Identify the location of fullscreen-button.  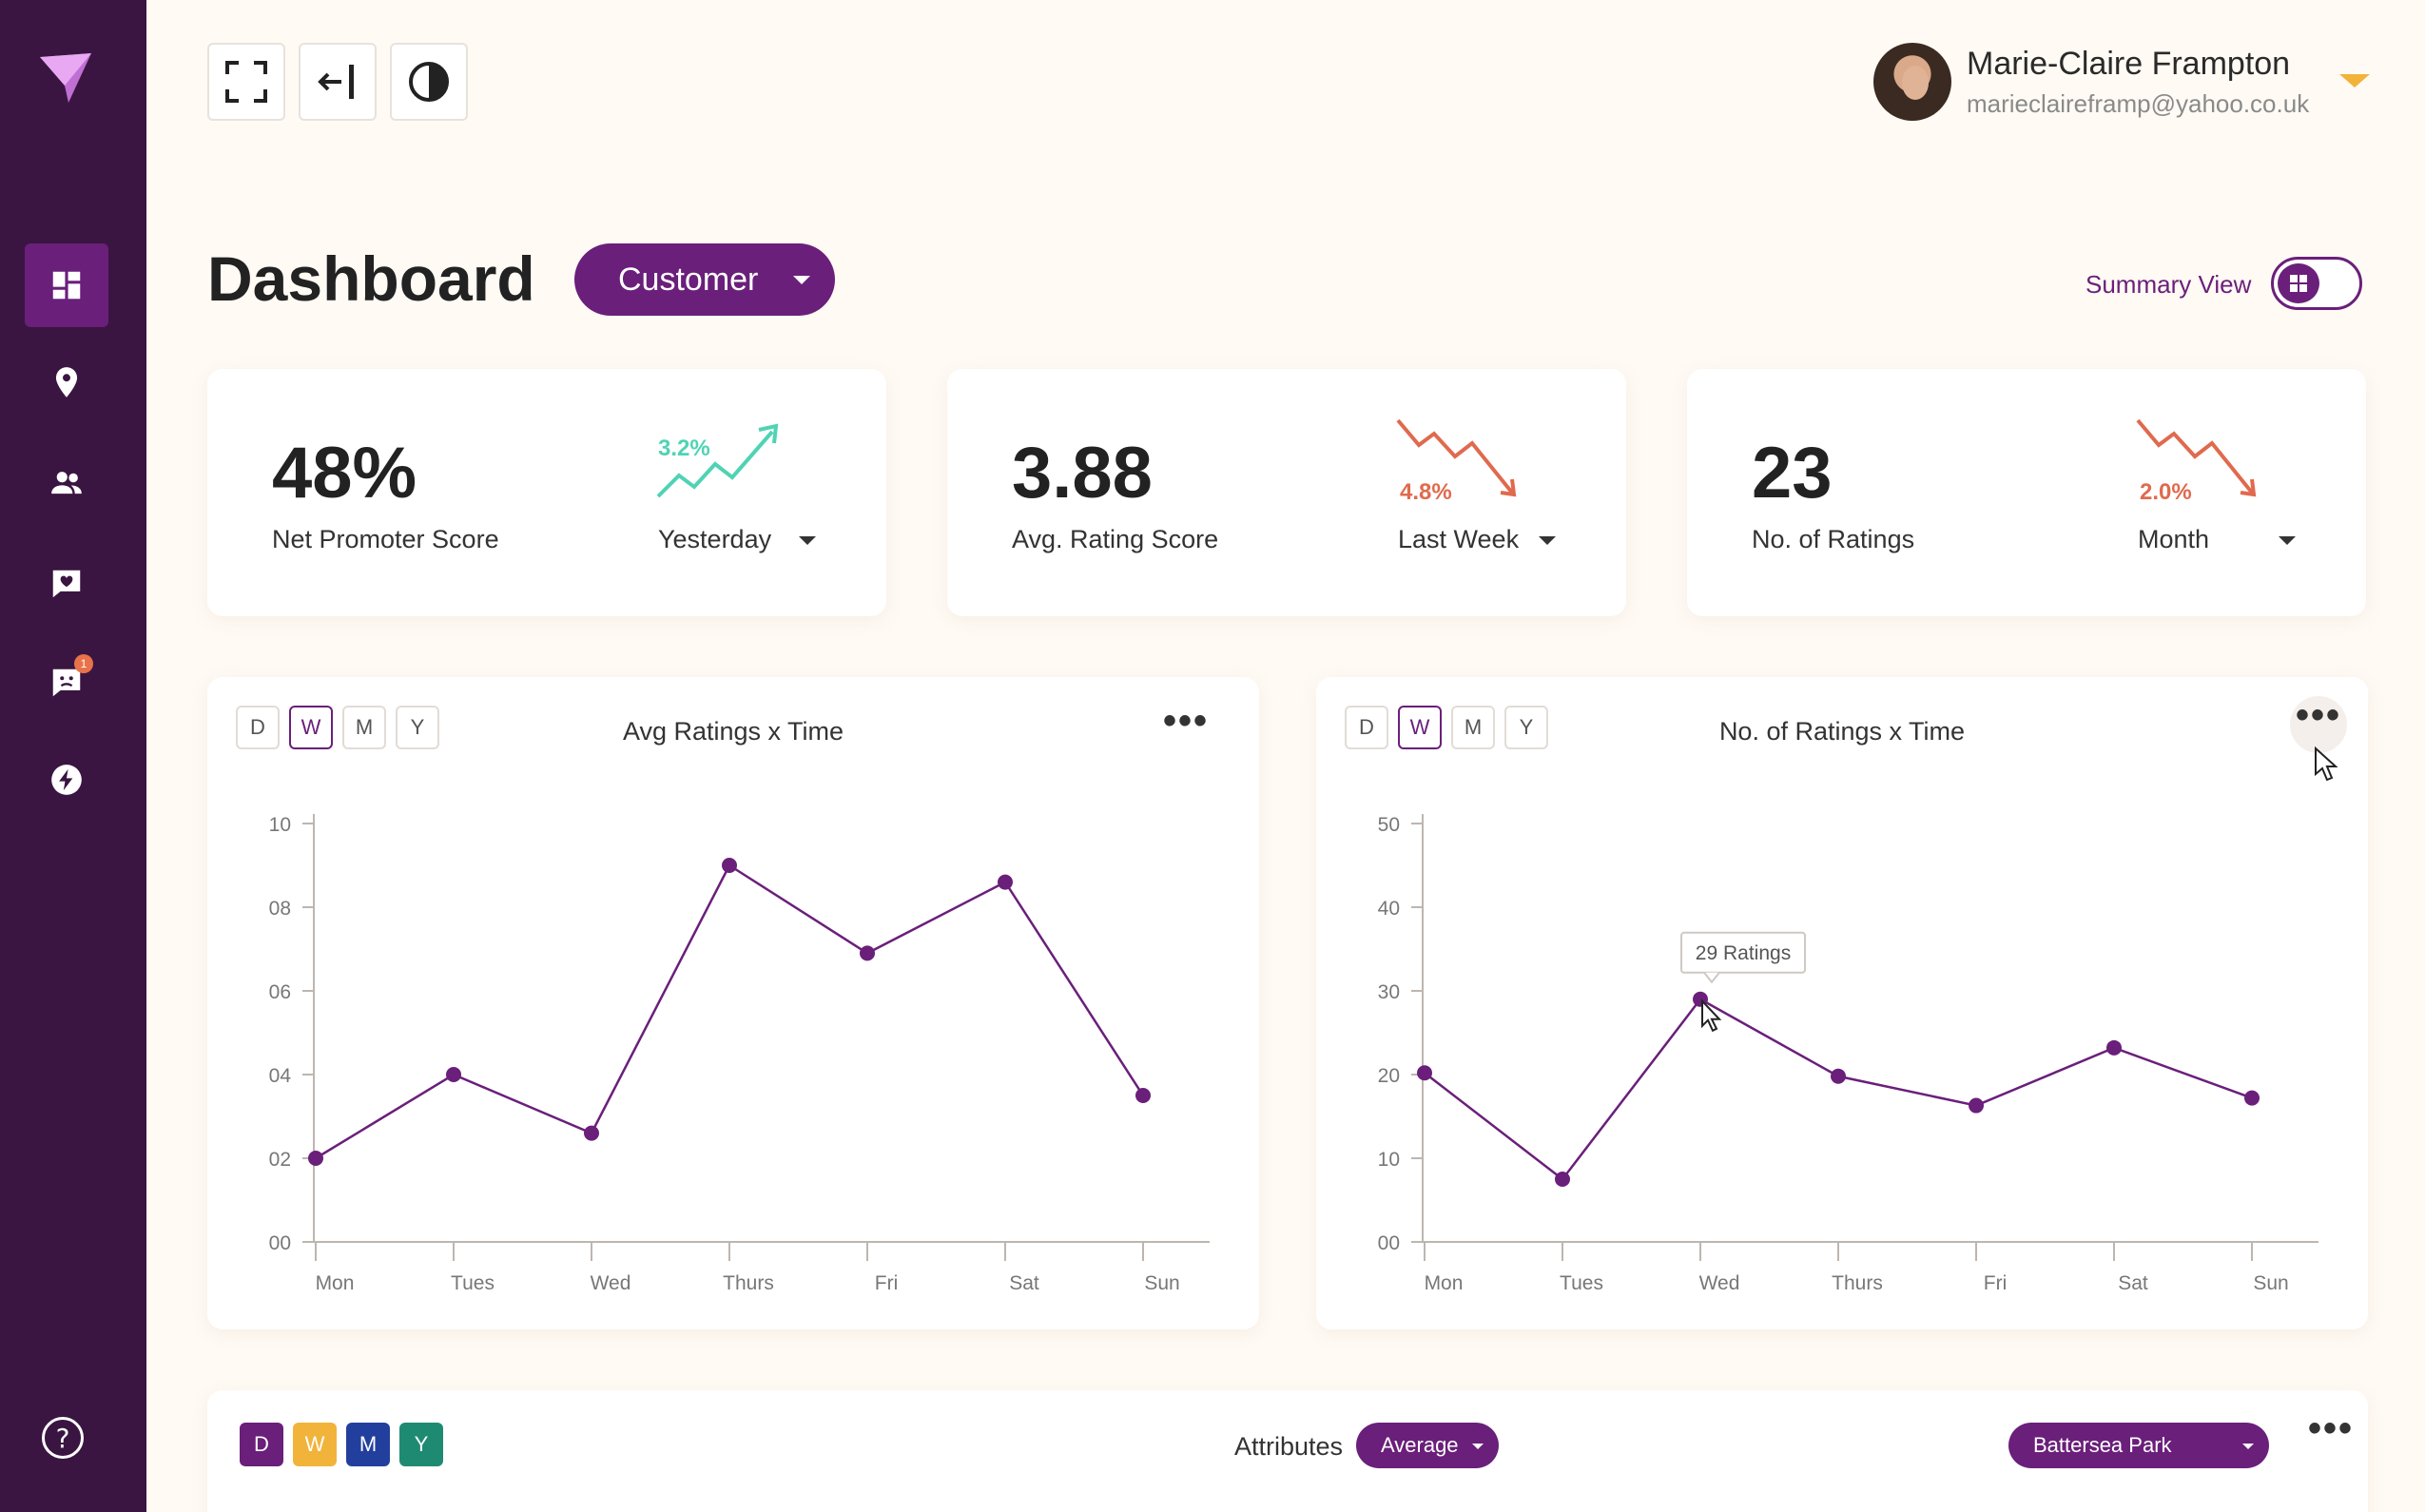
(246, 82).